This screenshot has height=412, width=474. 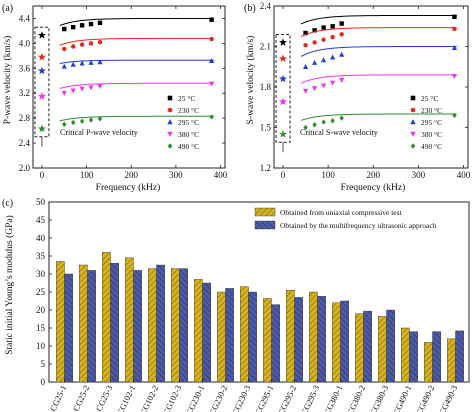 I want to click on youngs-modulus-y-axis-title: Static initial Young’s modulus (GPa), so click(x=9, y=285).